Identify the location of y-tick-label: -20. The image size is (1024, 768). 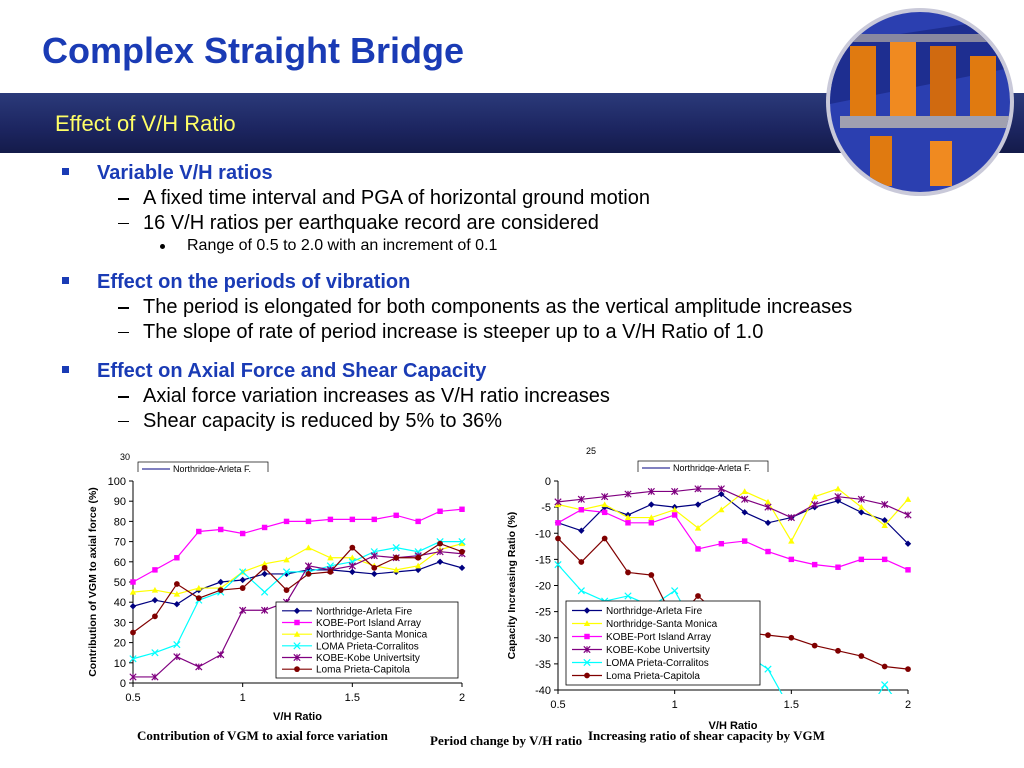
(543, 587).